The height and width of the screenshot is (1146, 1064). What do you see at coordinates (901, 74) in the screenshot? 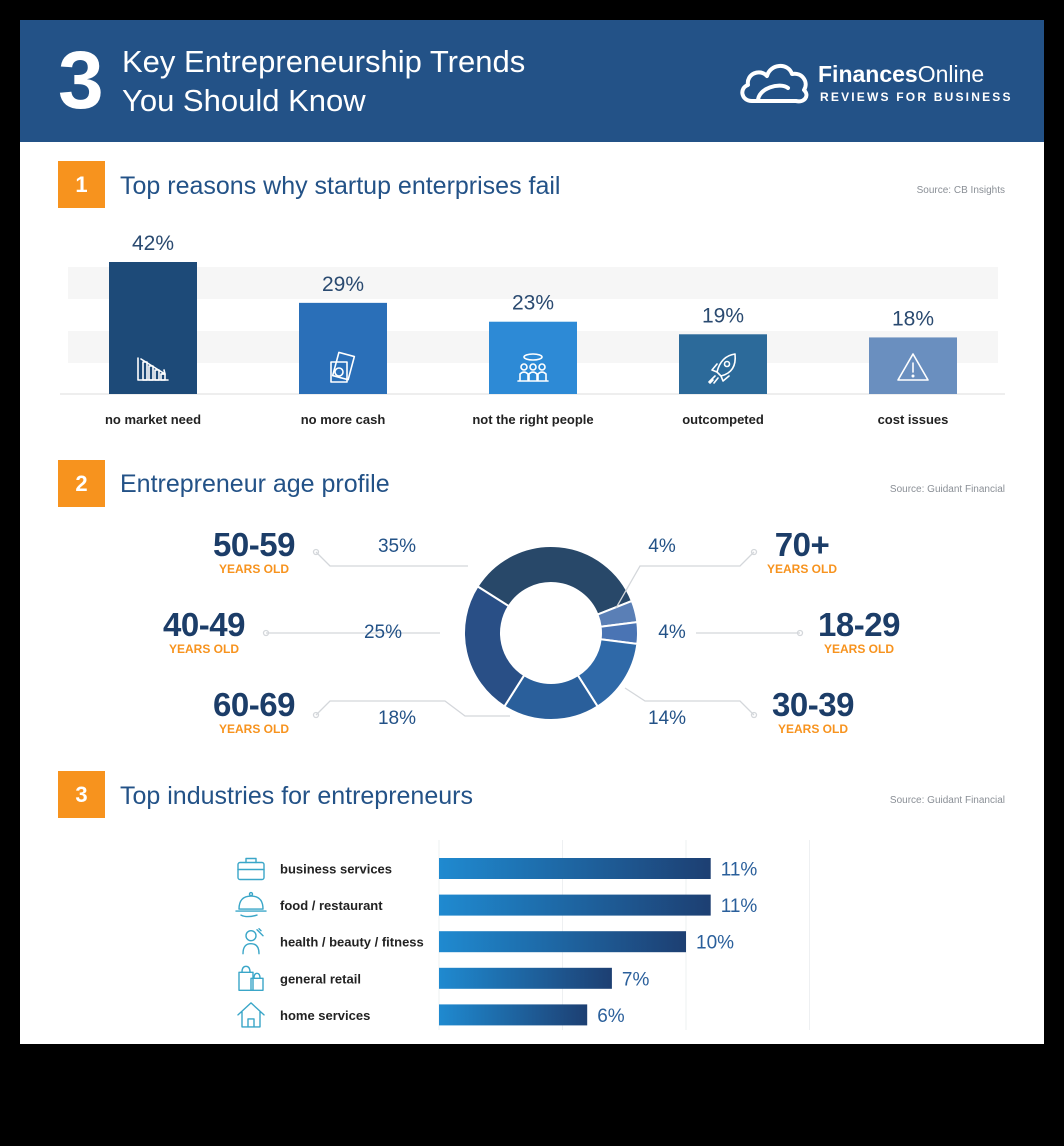
I see `logo-wordmark: FinancesOnline` at bounding box center [901, 74].